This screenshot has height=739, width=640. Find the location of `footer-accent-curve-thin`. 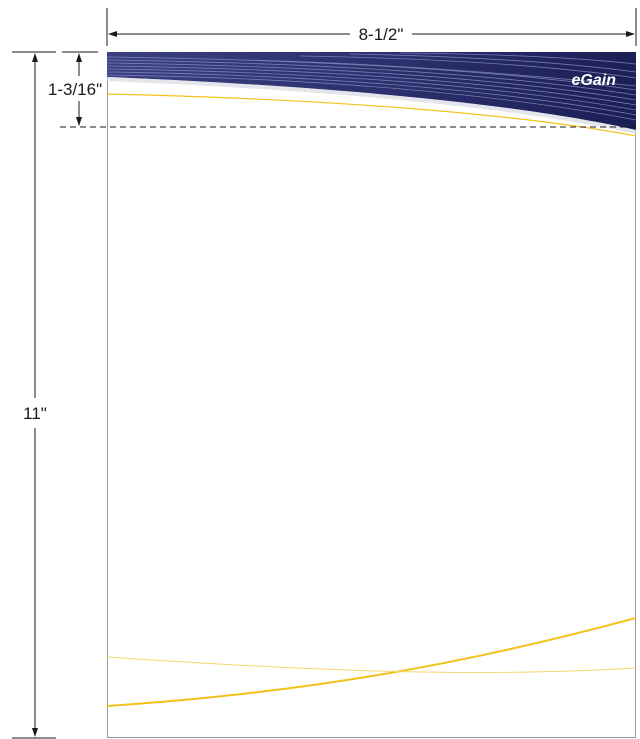

footer-accent-curve-thin is located at coordinates (371, 664).